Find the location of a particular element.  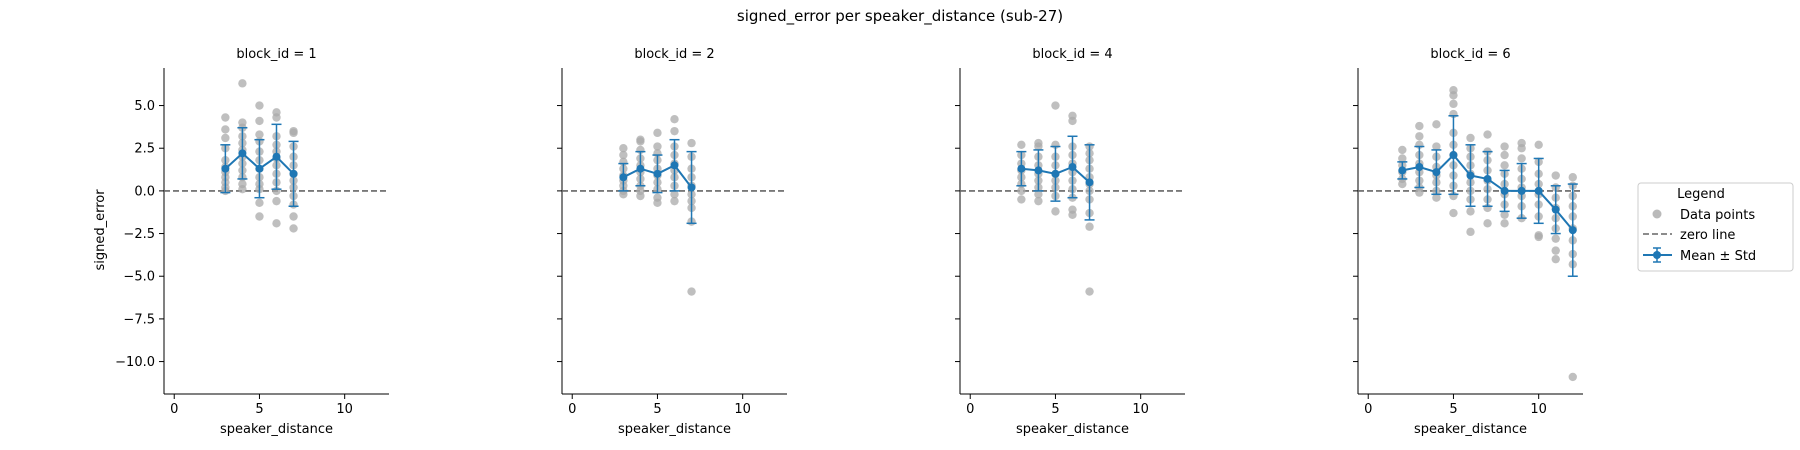

y-tick-label: 5.0 is located at coordinates (144, 106).